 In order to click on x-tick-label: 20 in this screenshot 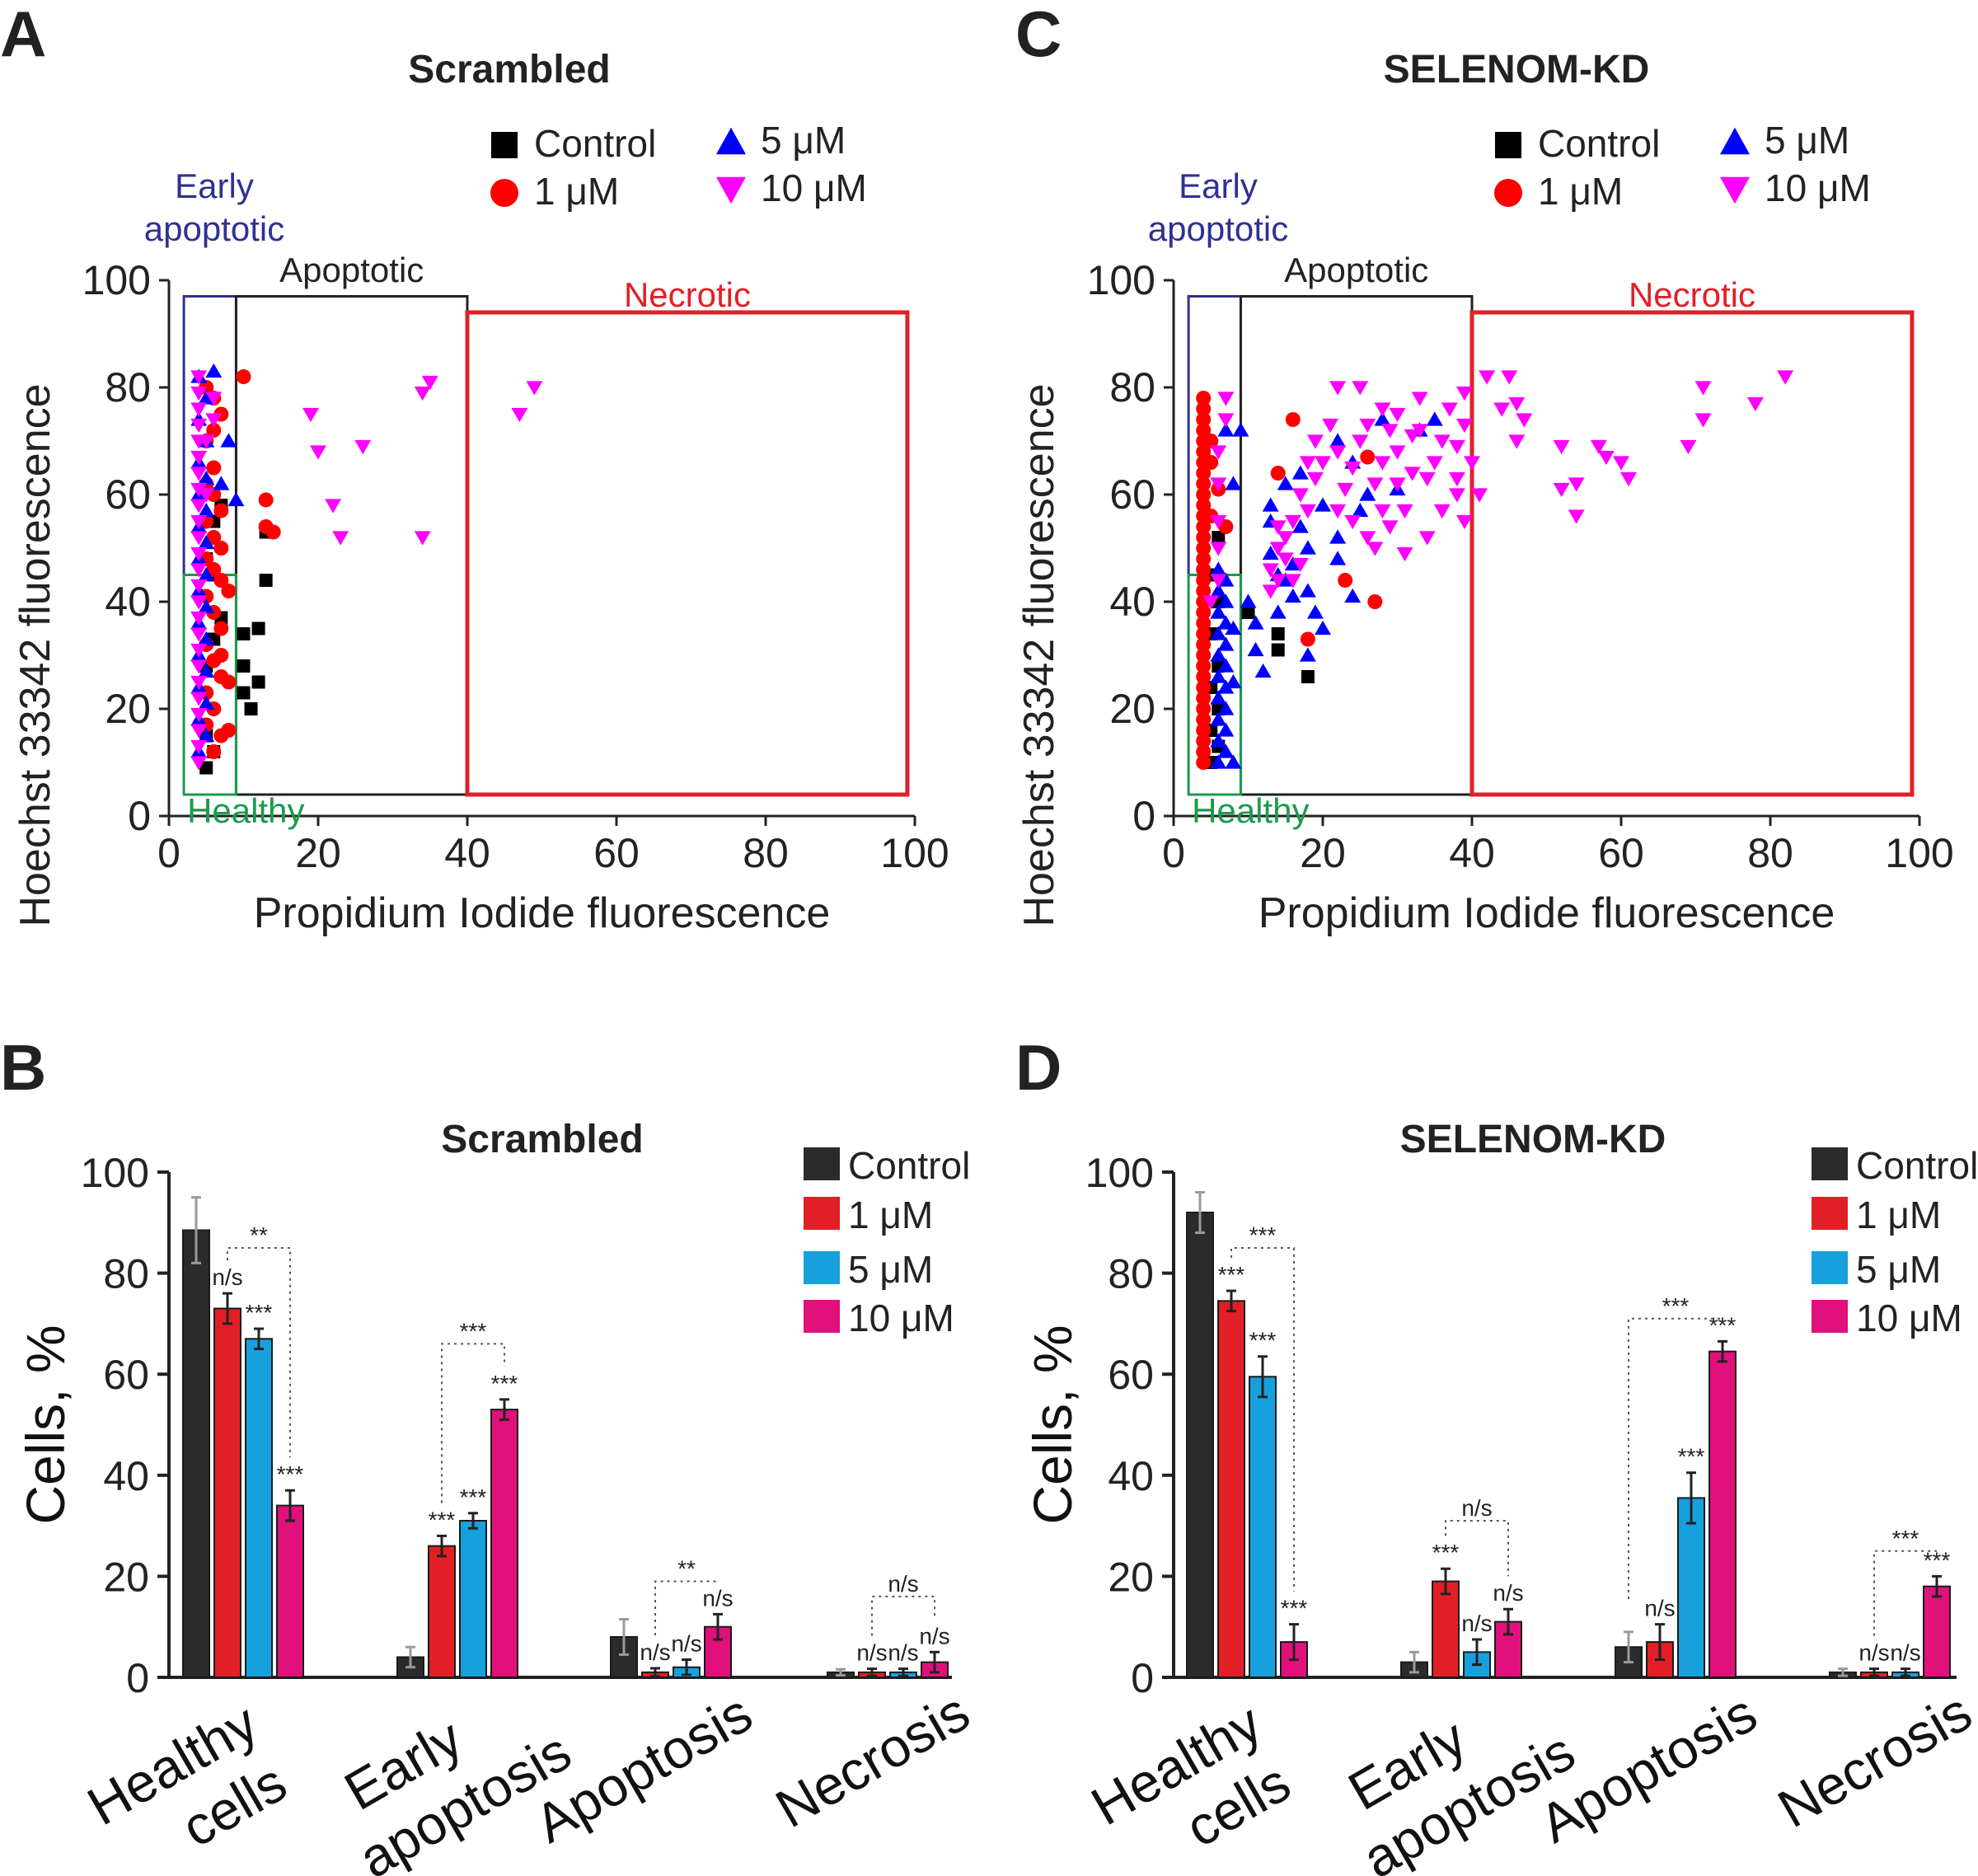, I will do `click(318, 853)`.